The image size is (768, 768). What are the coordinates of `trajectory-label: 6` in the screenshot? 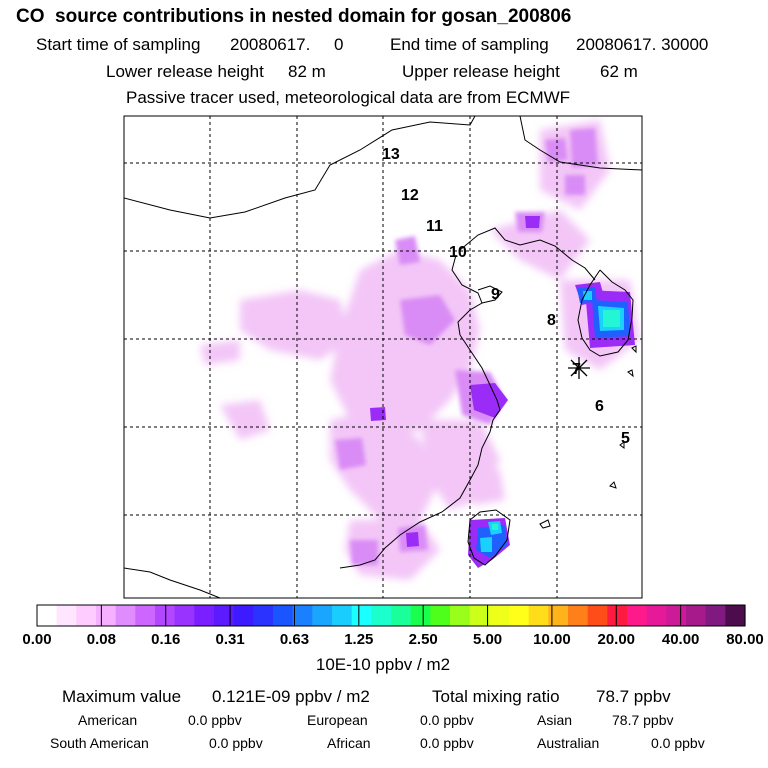 It's located at (599, 406).